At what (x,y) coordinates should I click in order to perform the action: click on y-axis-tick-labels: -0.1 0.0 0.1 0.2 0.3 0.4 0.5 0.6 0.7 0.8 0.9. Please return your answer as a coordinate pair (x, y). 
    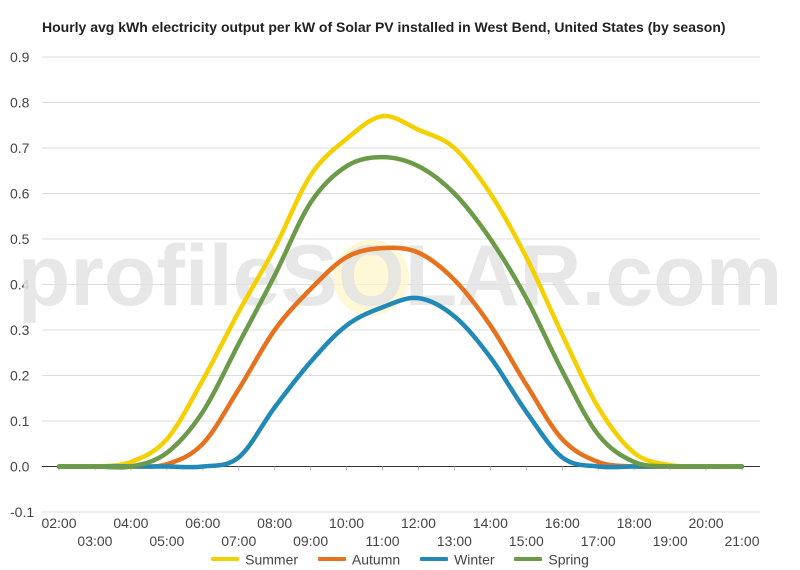
    Looking at the image, I should click on (22, 284).